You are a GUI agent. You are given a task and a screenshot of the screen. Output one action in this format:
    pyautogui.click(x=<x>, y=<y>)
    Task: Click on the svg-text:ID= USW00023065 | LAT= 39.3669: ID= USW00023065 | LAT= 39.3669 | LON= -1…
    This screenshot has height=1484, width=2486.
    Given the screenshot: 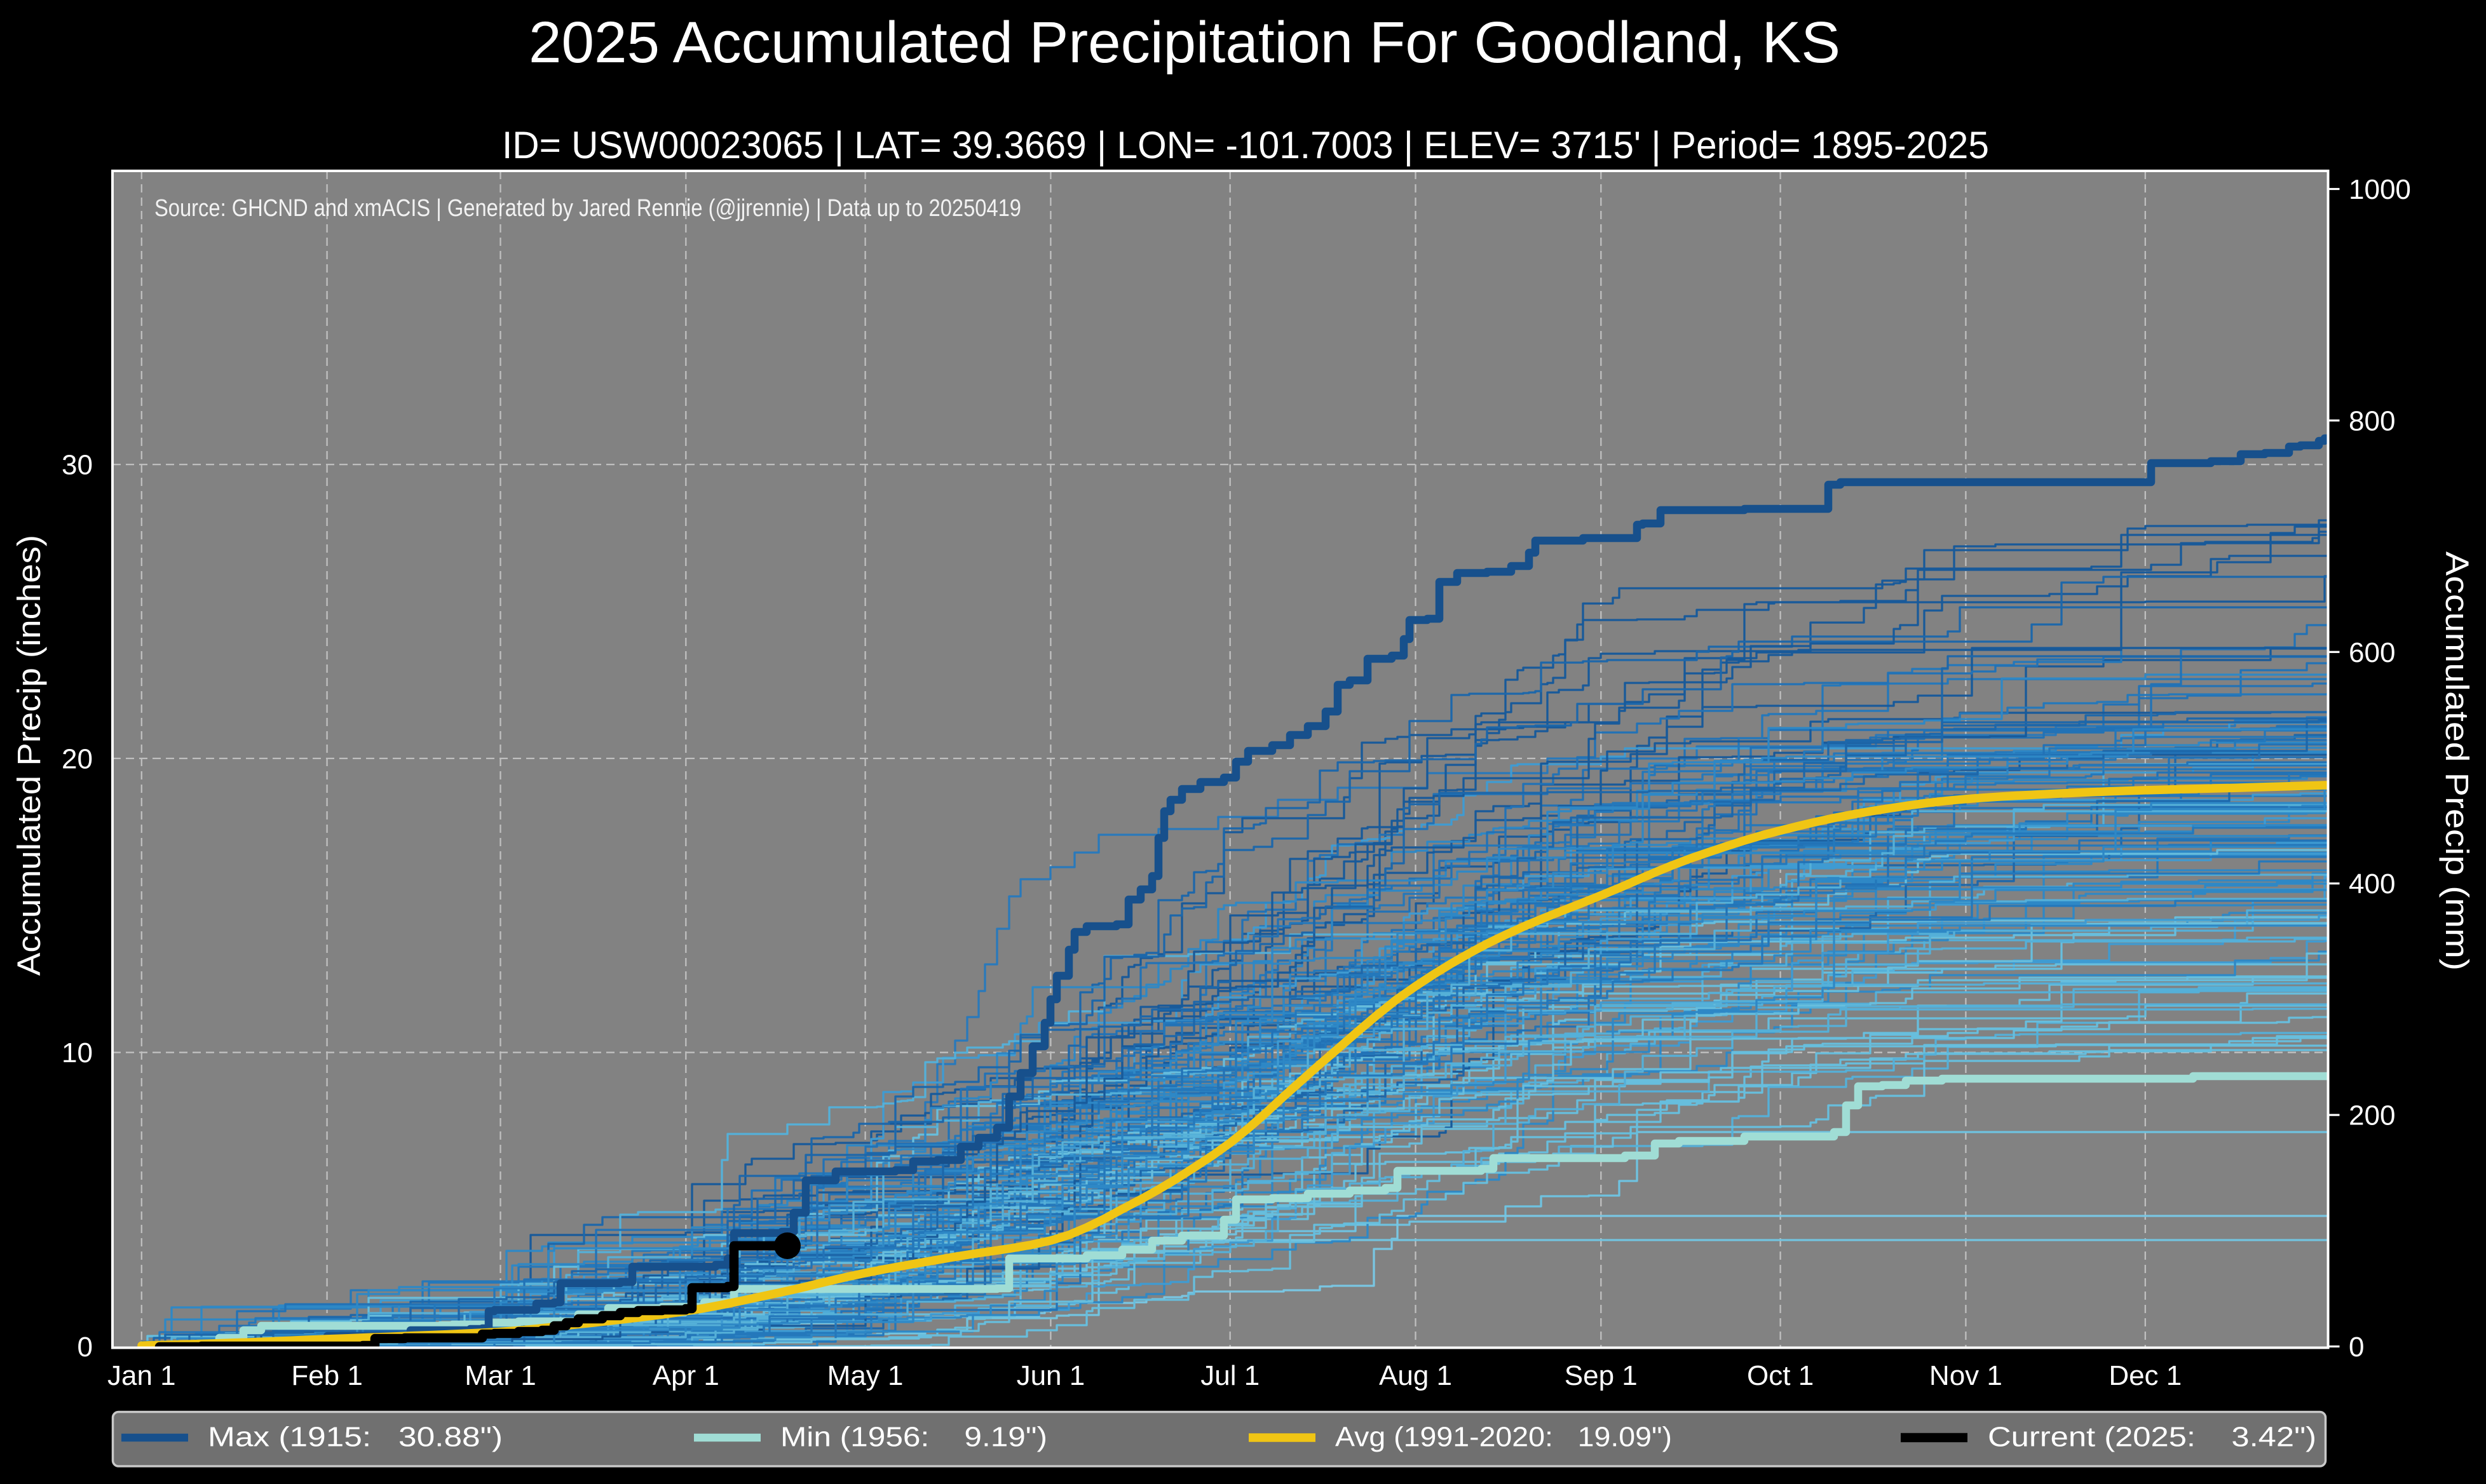 What is the action you would take?
    pyautogui.click(x=1245, y=145)
    